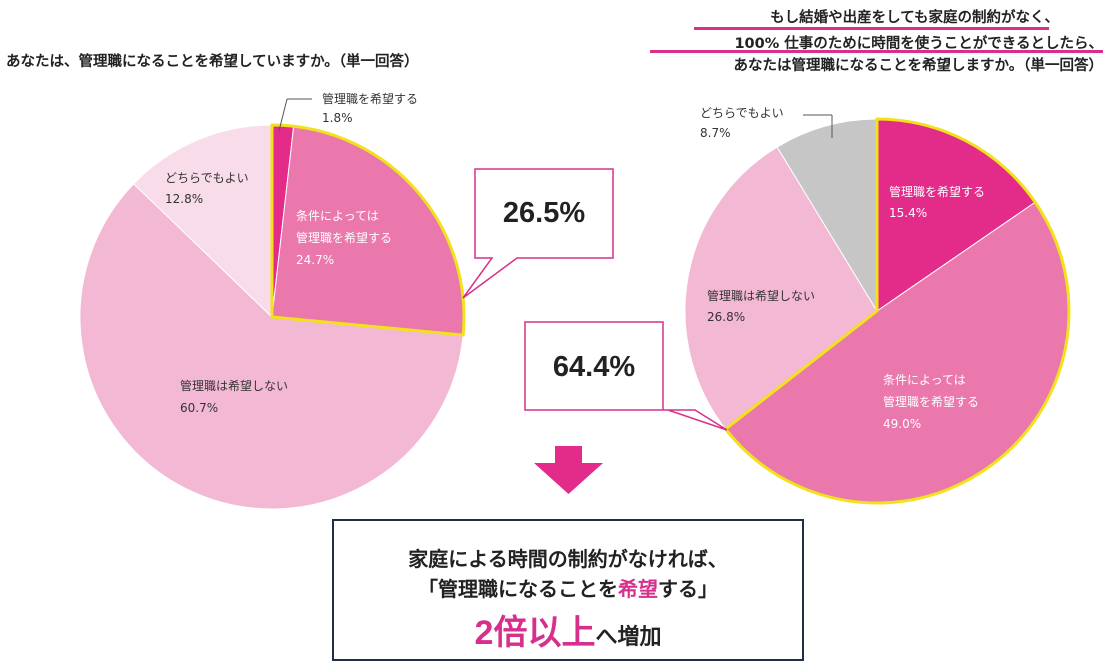  What do you see at coordinates (344, 237) in the screenshot?
I see `left-slice-2-label-b: 管理職を希望する` at bounding box center [344, 237].